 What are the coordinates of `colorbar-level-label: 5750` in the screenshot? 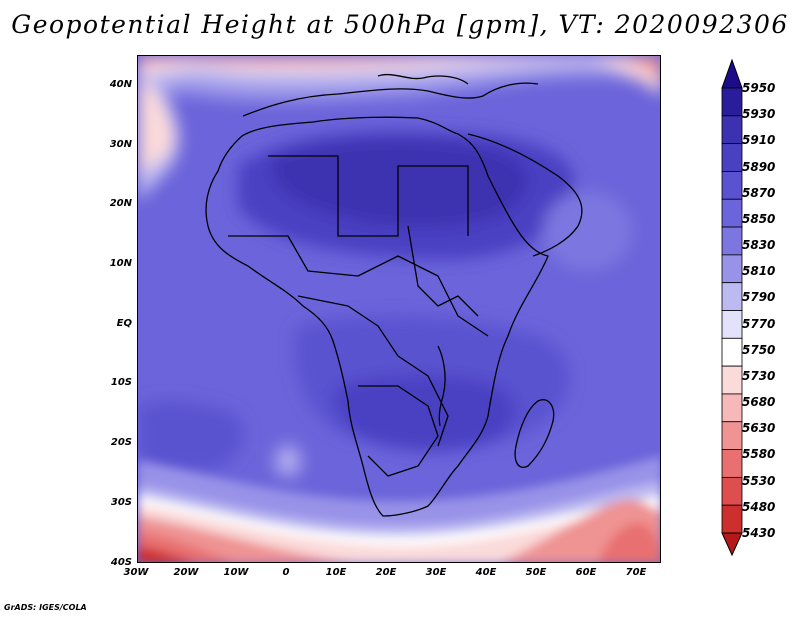 It's located at (759, 349).